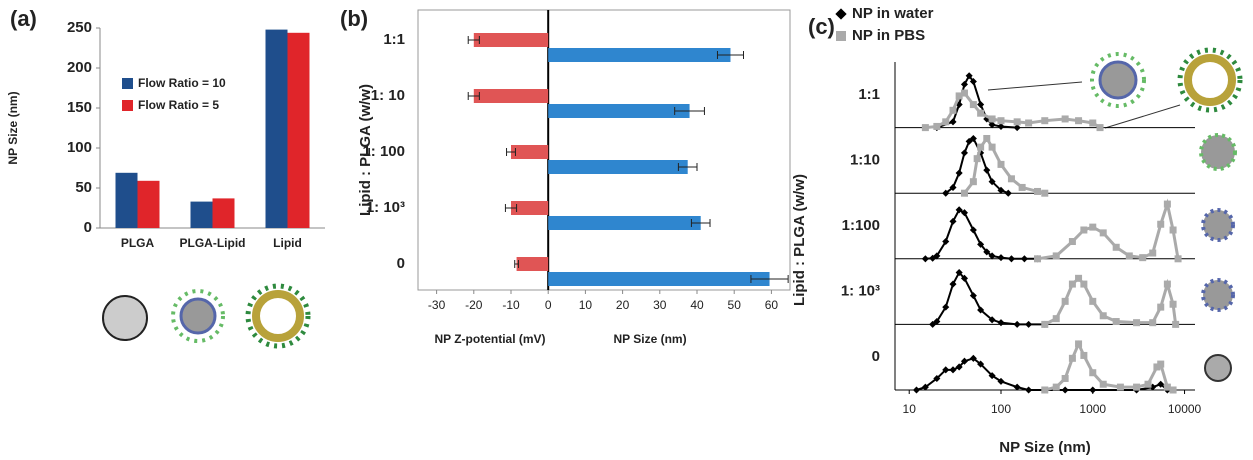  What do you see at coordinates (125, 318) in the screenshot?
I see `icon-plga` at bounding box center [125, 318].